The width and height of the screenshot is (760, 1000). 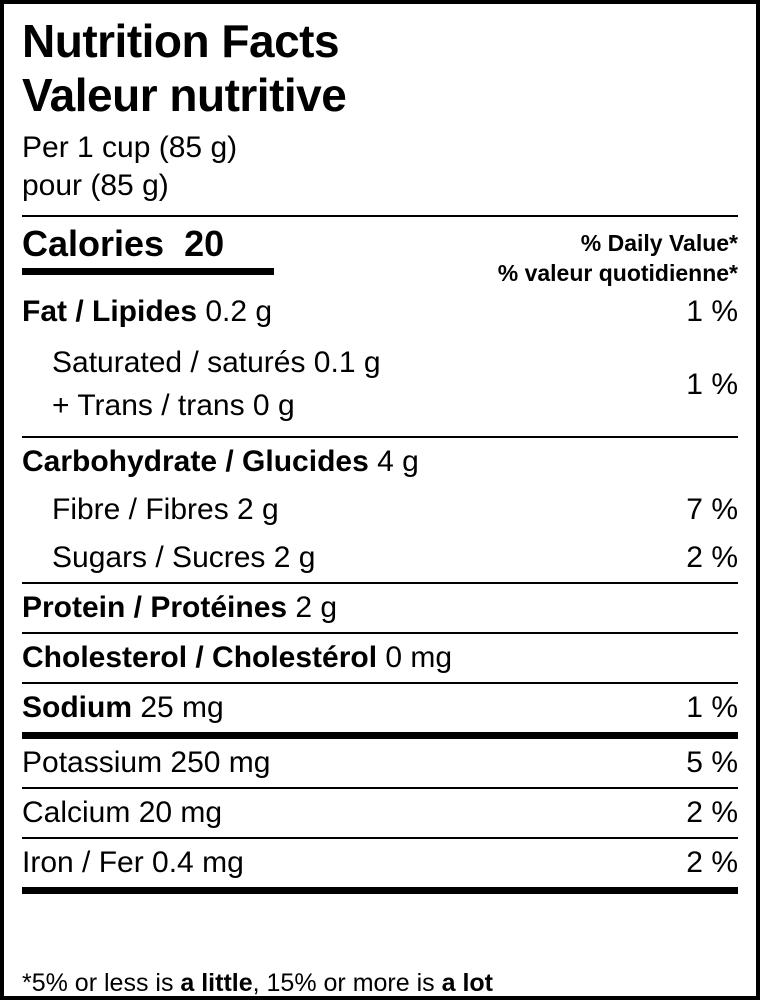 I want to click on spacer, so click(x=380, y=210).